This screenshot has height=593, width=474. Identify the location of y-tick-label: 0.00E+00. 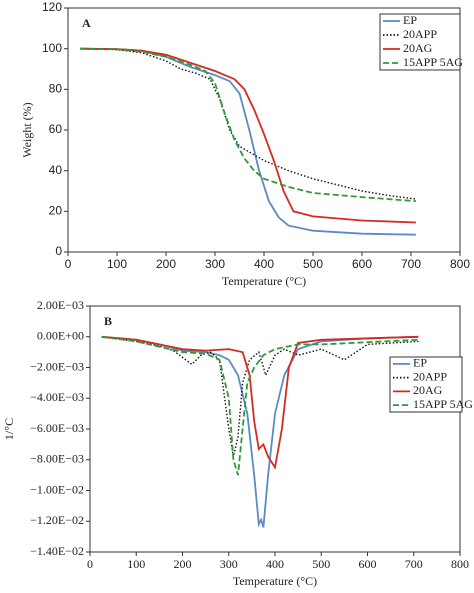
(60, 336).